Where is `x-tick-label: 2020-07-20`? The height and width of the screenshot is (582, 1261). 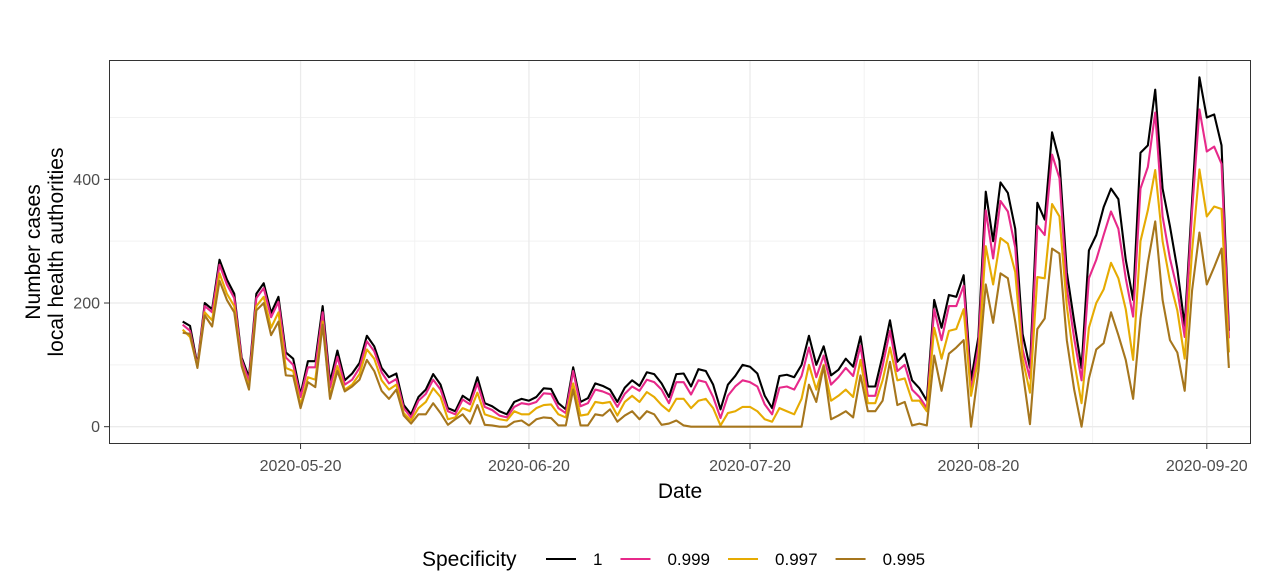 x-tick-label: 2020-07-20 is located at coordinates (750, 466).